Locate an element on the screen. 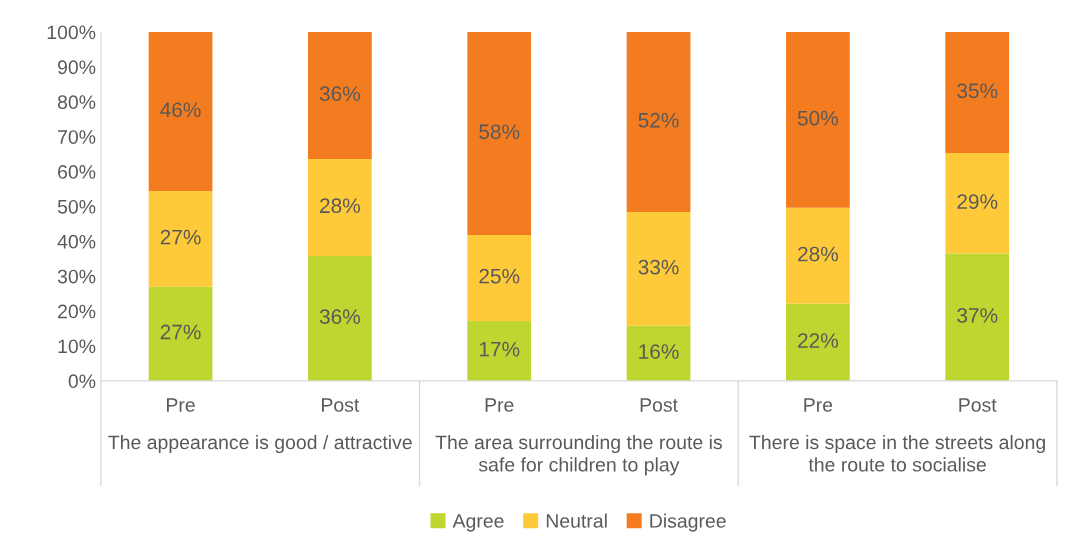  data-label: 52% is located at coordinates (658, 120).